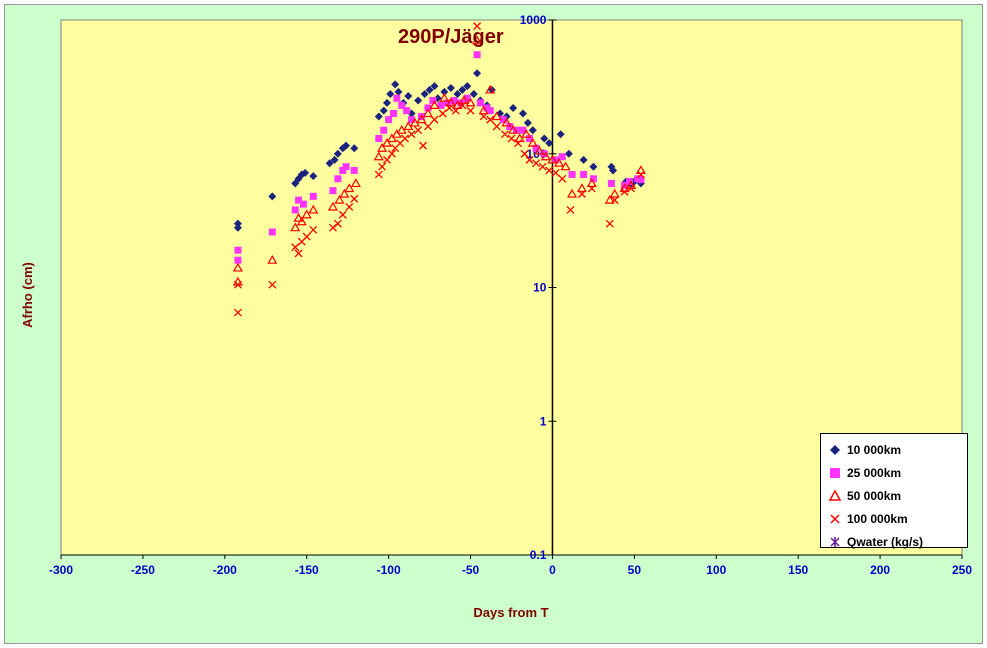  Describe the element at coordinates (877, 518) in the screenshot. I see `legend-label: 100 000km` at that location.